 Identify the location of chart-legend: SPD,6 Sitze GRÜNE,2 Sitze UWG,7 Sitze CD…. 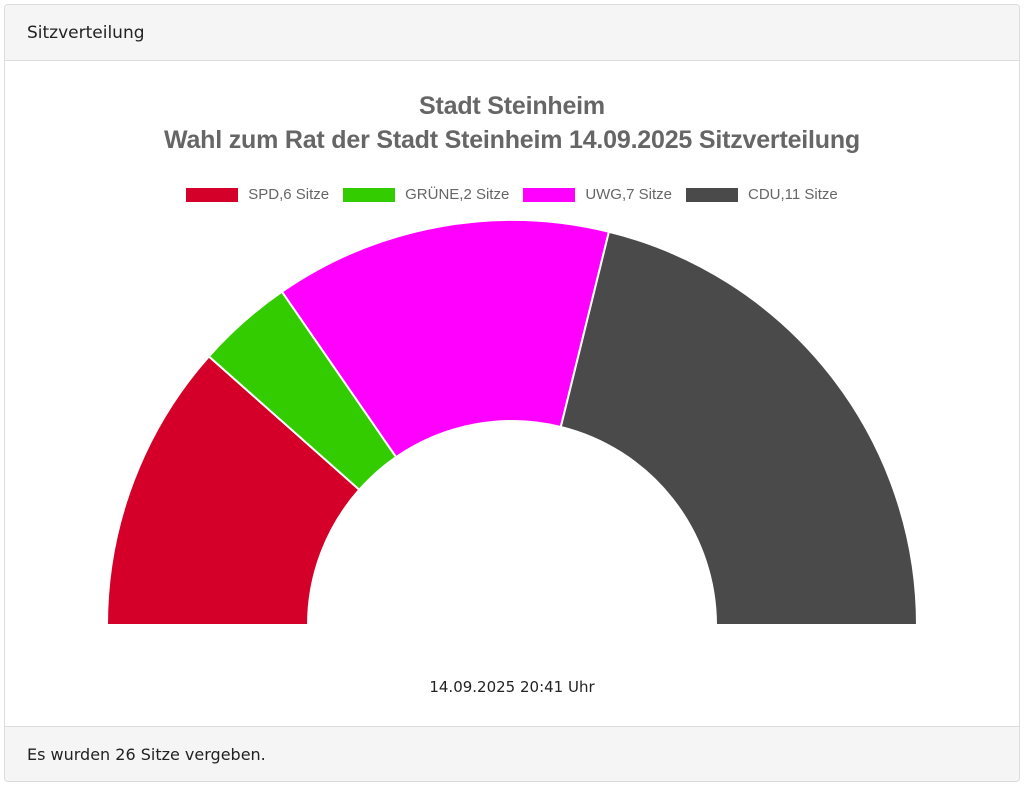
(512, 194).